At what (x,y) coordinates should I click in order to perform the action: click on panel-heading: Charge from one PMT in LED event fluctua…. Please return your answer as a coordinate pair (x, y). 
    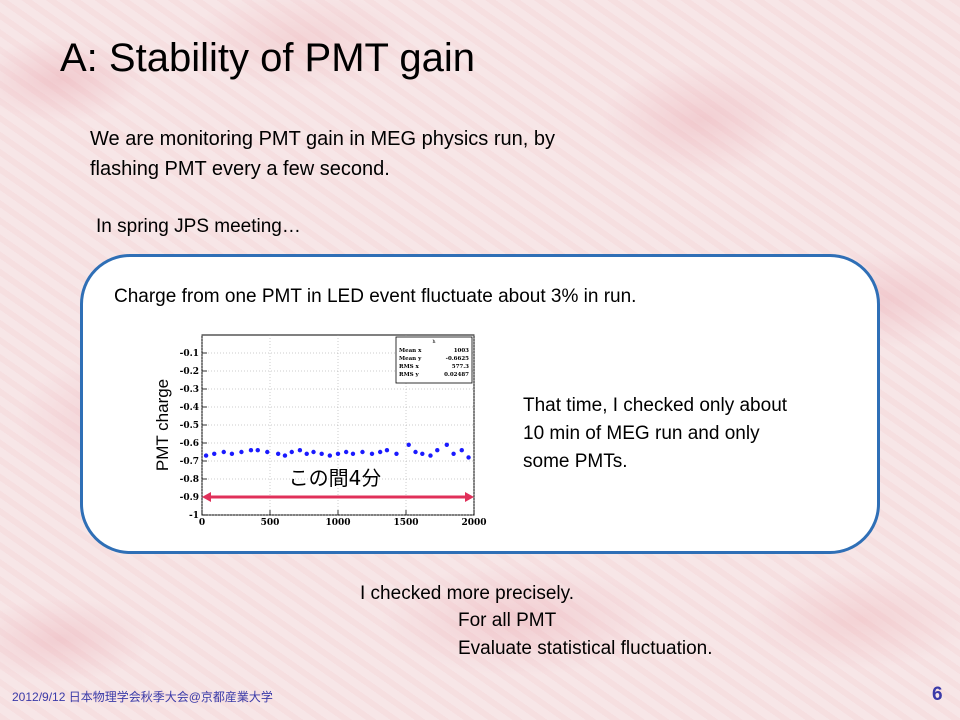
    Looking at the image, I should click on (375, 296).